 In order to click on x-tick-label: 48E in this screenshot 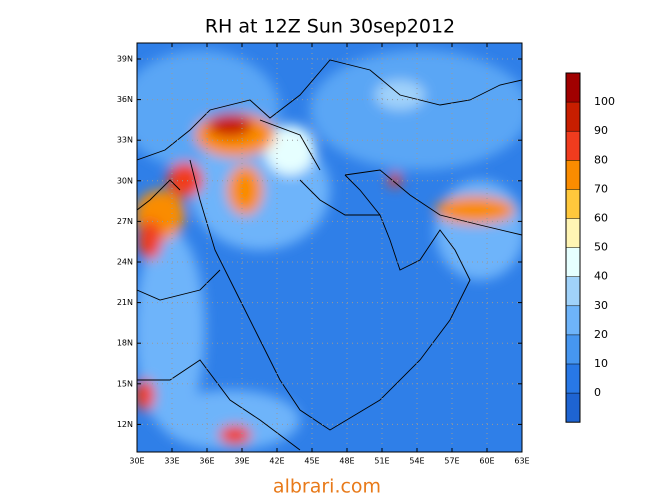, I will do `click(346, 461)`.